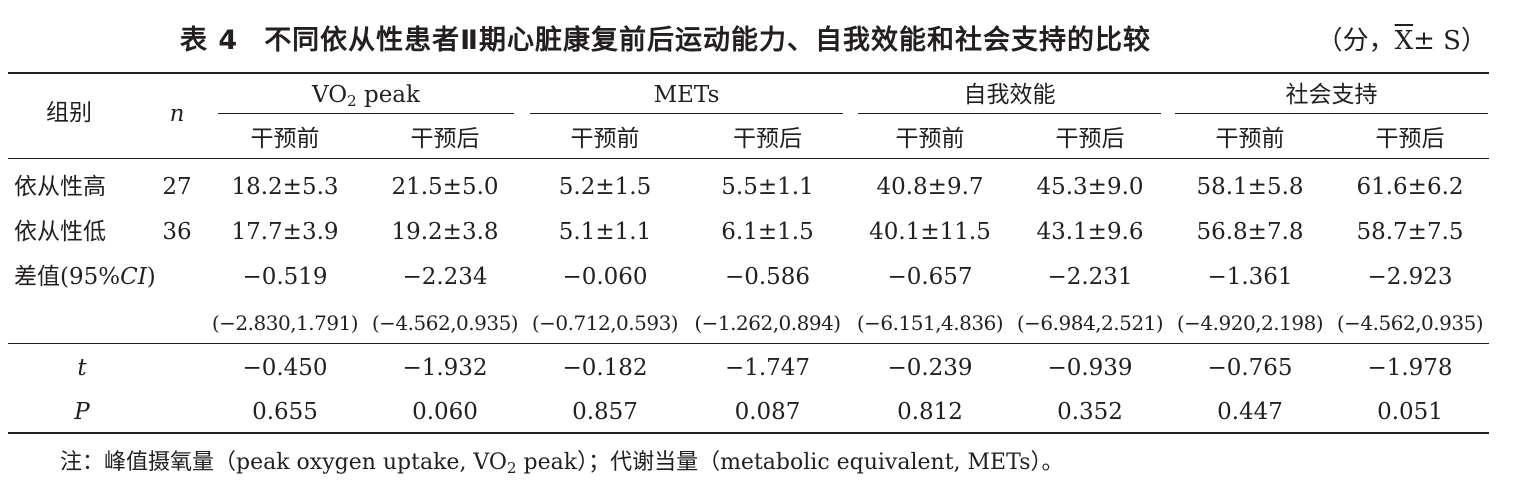 This screenshot has height=491, width=1519. I want to click on header-self-efficacy: 自我效能, so click(1009, 95).